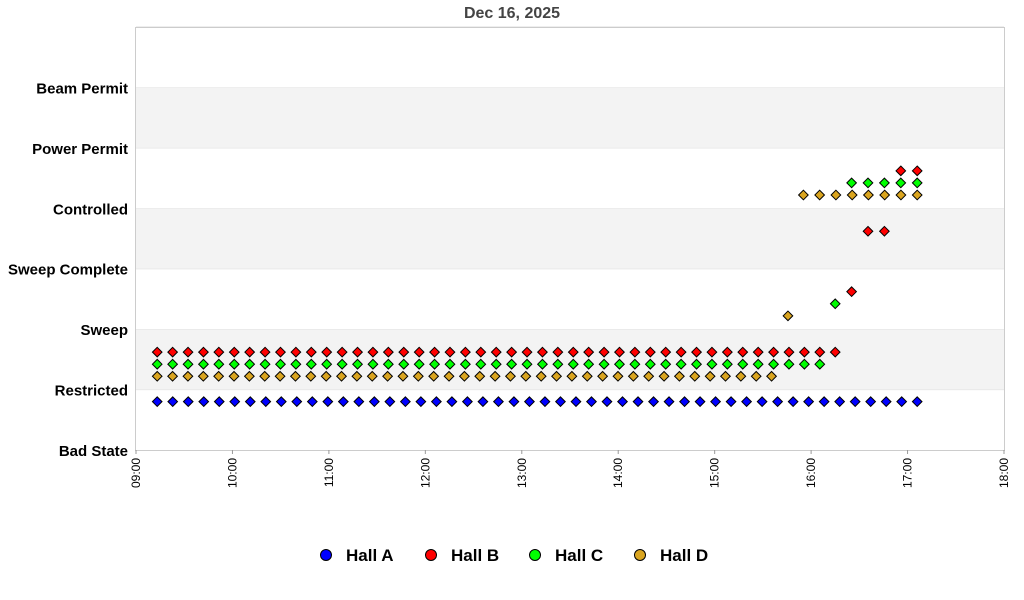  I want to click on x-tick-label: 16:00, so click(811, 473).